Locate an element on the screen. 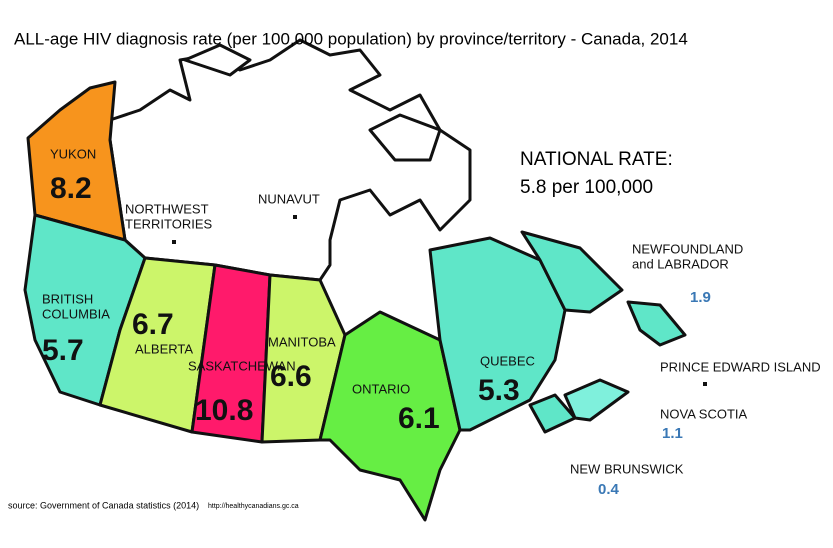 The width and height of the screenshot is (833, 548). source-url: http://healthycanadians.gc.ca is located at coordinates (253, 506).